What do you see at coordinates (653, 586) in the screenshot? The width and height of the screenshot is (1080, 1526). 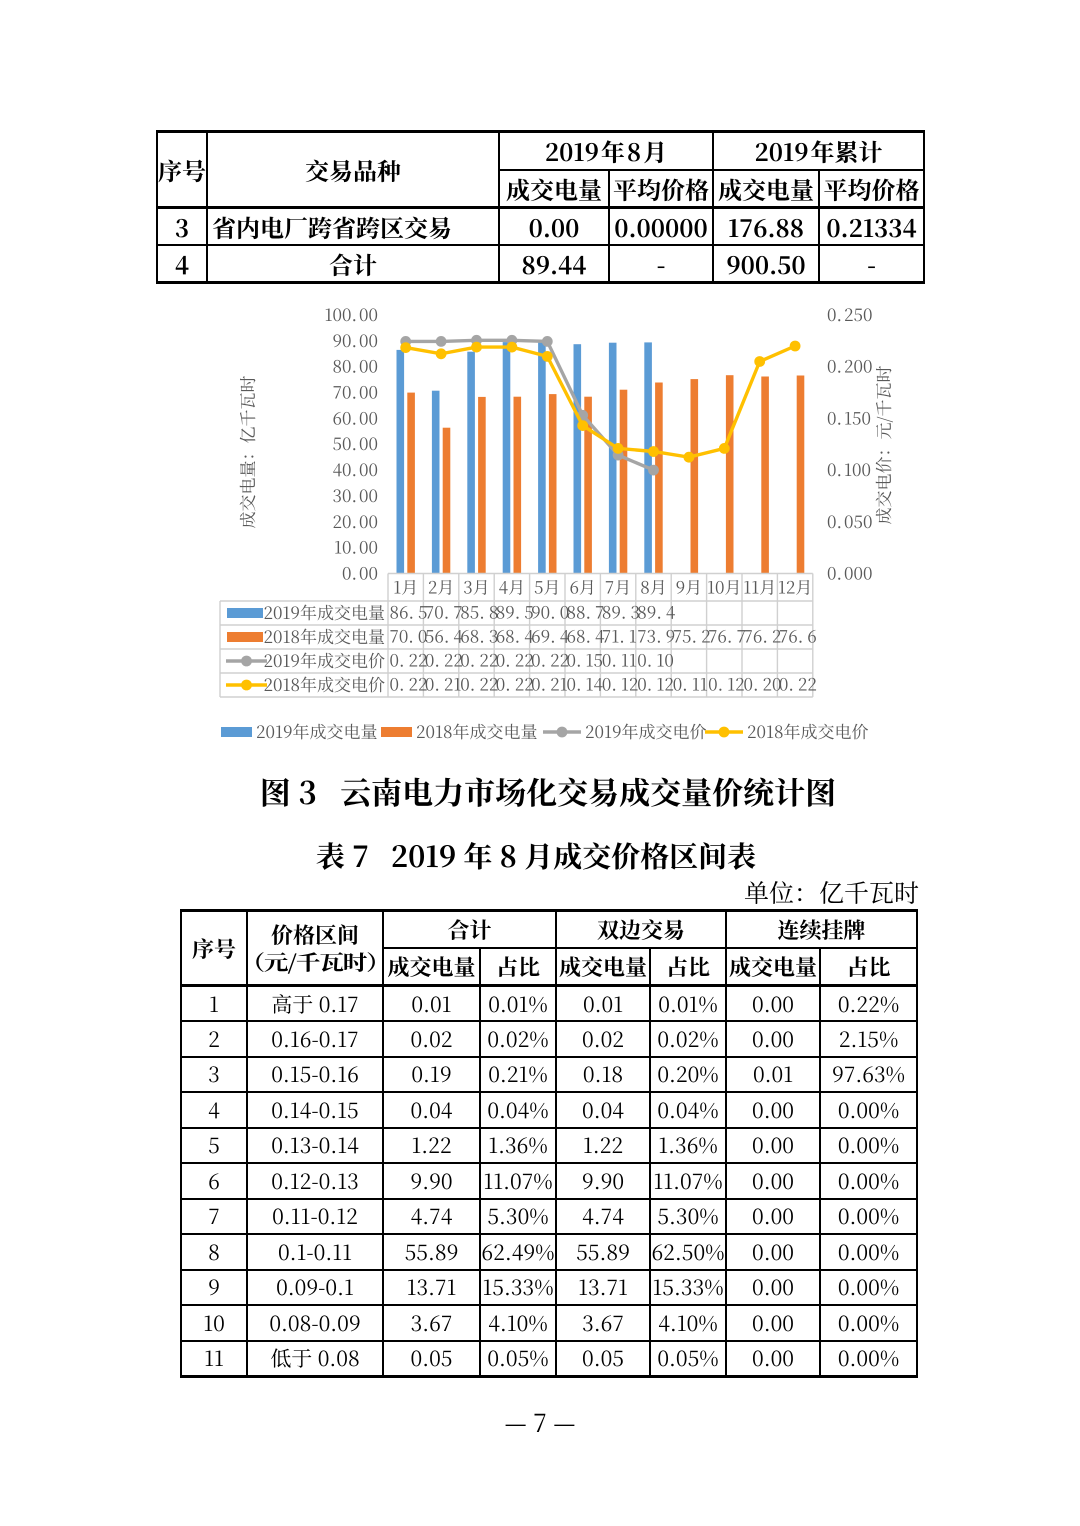 I see `svg-text: 8月` at bounding box center [653, 586].